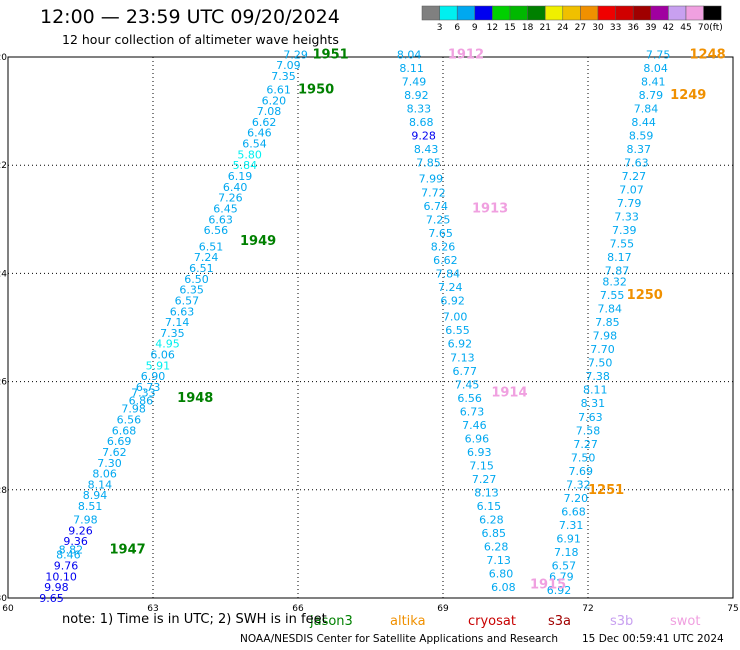 Image resolution: width=740 pixels, height=650 pixels. Describe the element at coordinates (190, 17) in the screenshot. I see `page-title: 12:00 — 23:59 UTC 09/20/2024` at that location.